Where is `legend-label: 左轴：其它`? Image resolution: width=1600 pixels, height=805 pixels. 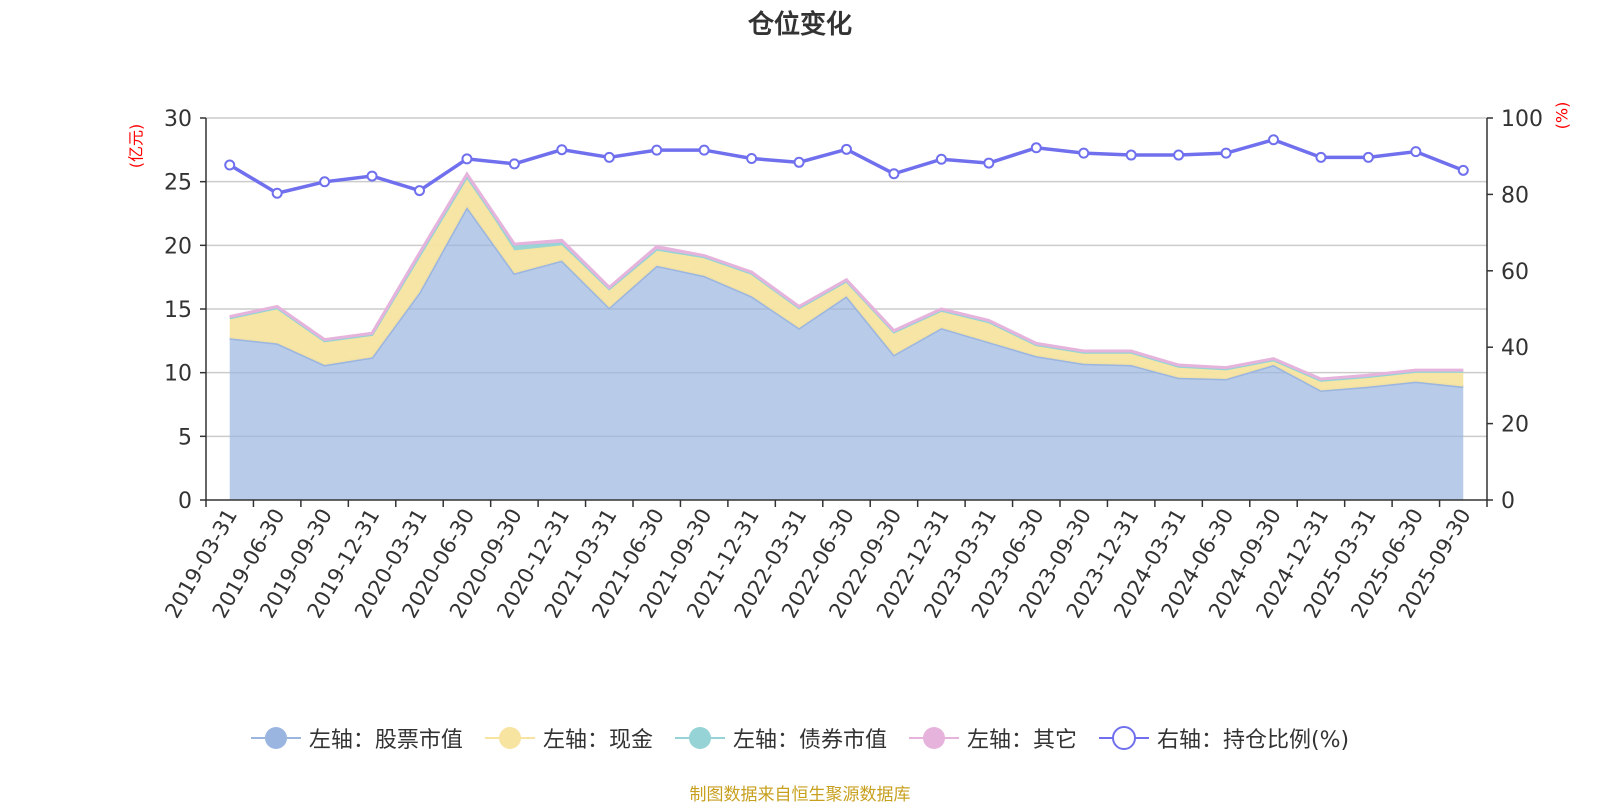 legend-label: 左轴：其它 is located at coordinates (1021, 740).